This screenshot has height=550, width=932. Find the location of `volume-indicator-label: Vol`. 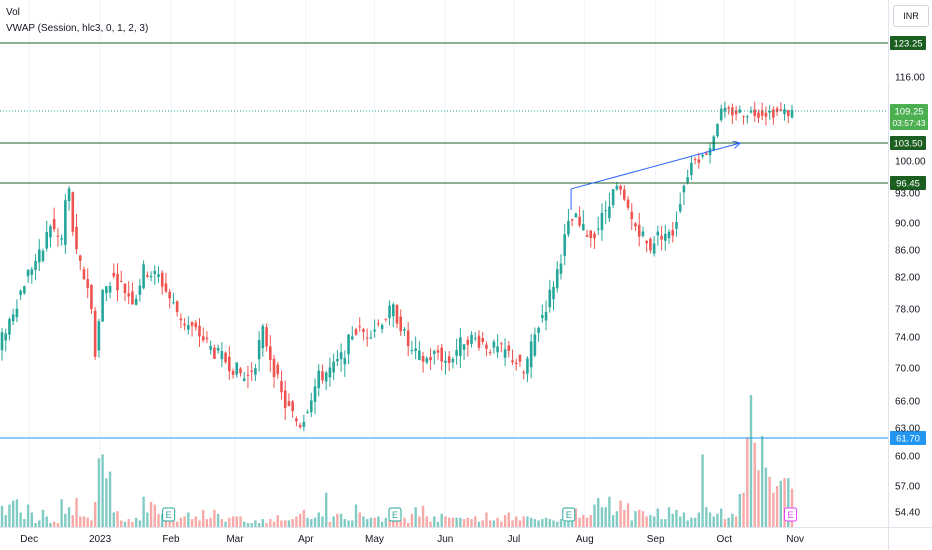

volume-indicator-label: Vol is located at coordinates (13, 12).